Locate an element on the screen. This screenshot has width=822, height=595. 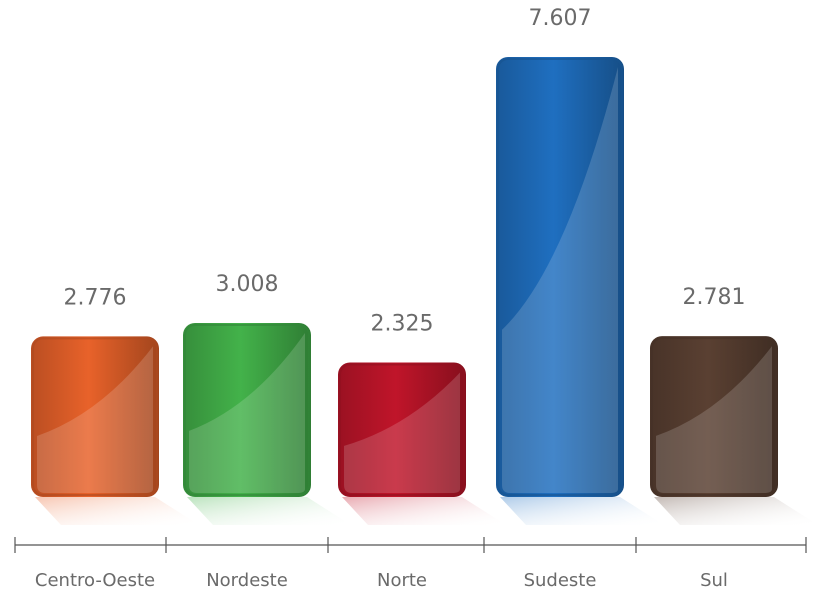
category-label: Sul is located at coordinates (714, 580).